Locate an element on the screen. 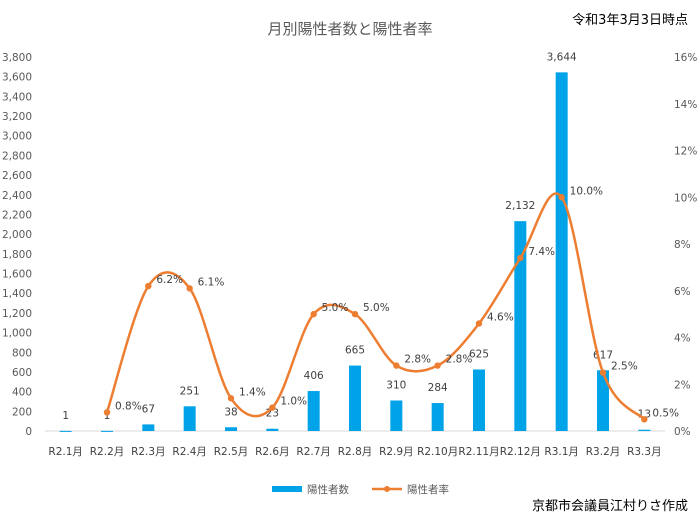 The width and height of the screenshot is (700, 525). x-category-label: R2.5月 is located at coordinates (231, 452).